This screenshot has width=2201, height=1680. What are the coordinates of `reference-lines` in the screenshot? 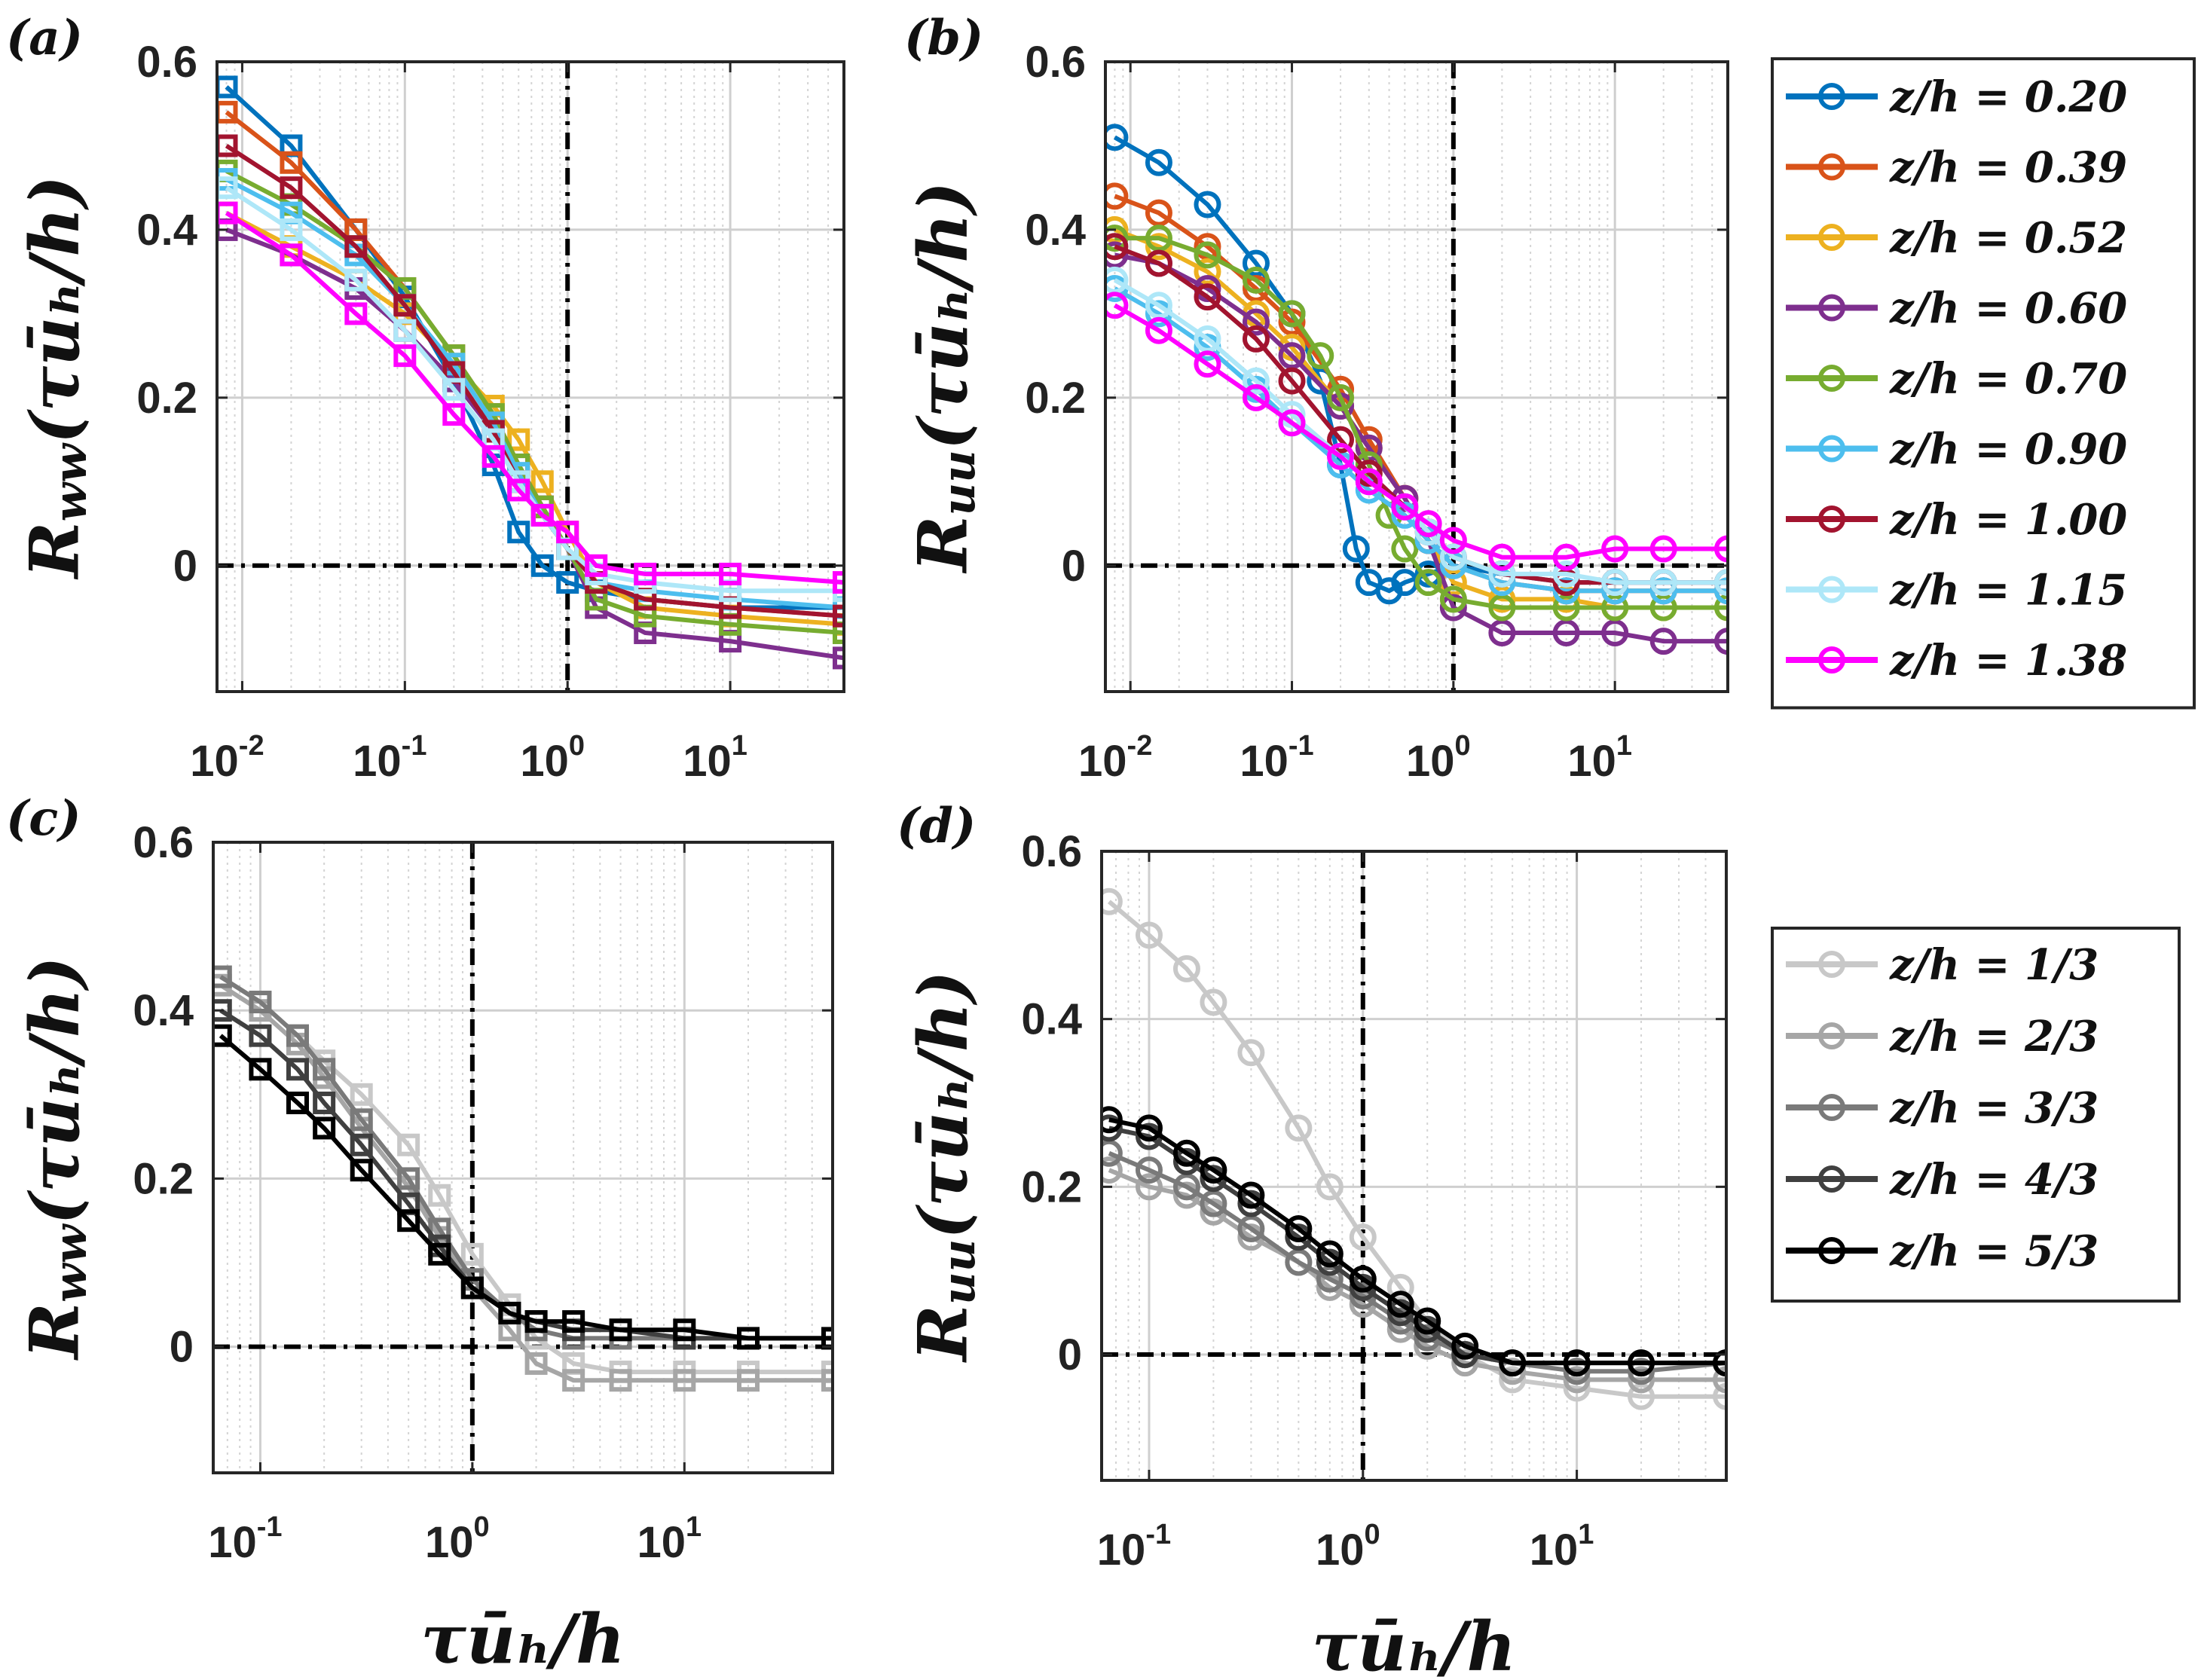 It's located at (1414, 1165).